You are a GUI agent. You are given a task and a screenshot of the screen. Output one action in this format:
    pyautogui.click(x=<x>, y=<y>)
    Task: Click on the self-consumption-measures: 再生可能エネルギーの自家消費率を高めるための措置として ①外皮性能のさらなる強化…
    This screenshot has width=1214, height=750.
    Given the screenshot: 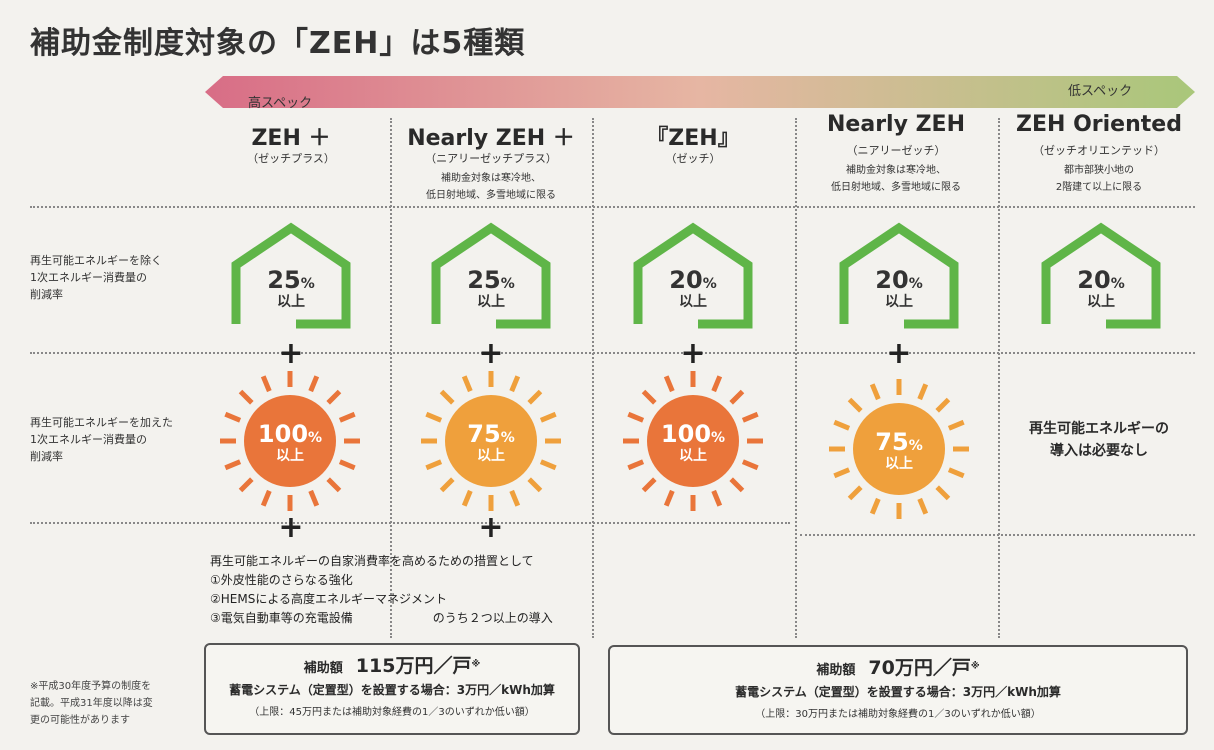 What is the action you would take?
    pyautogui.click(x=381, y=589)
    